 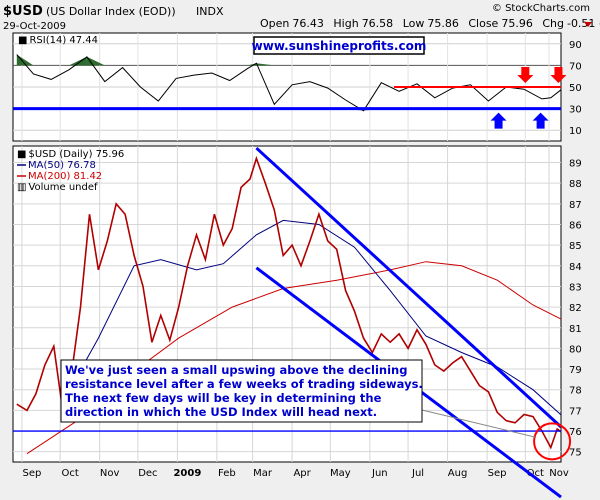 I want to click on svg-text:■$USD (Daily) 75.96: ■ $USD (Daily) 75.96, so click(x=70, y=154).